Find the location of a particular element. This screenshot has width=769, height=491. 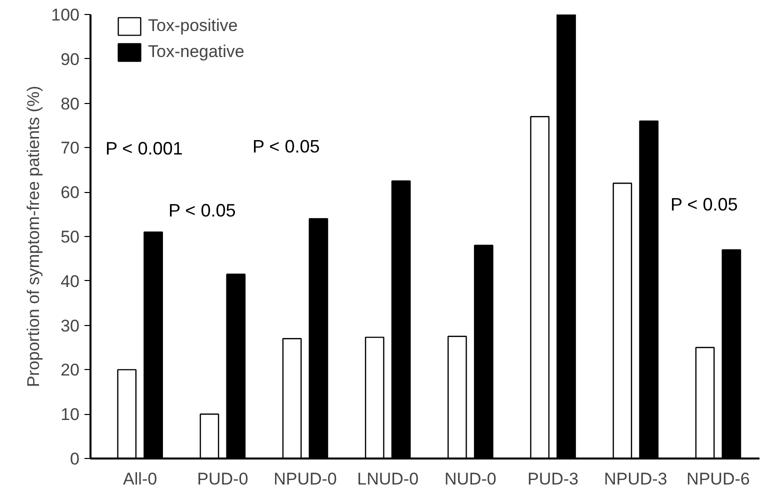

x-tick-label: NPUD-0 is located at coordinates (305, 479).